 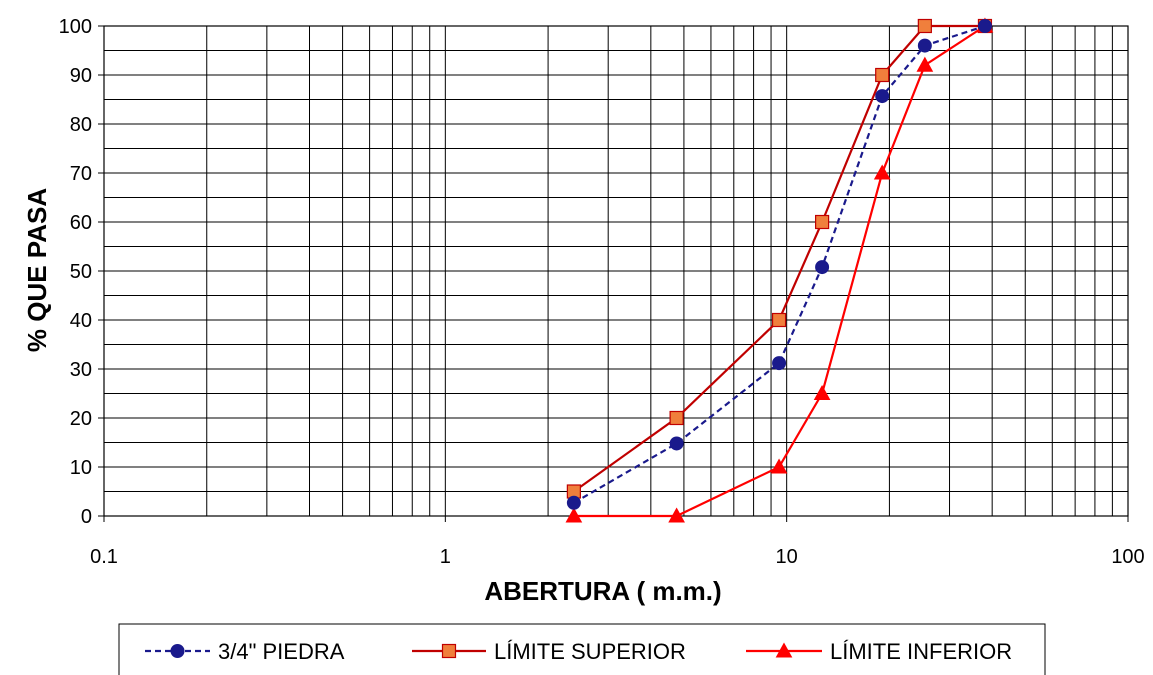 I want to click on y-tick-label: 0, so click(x=86, y=517).